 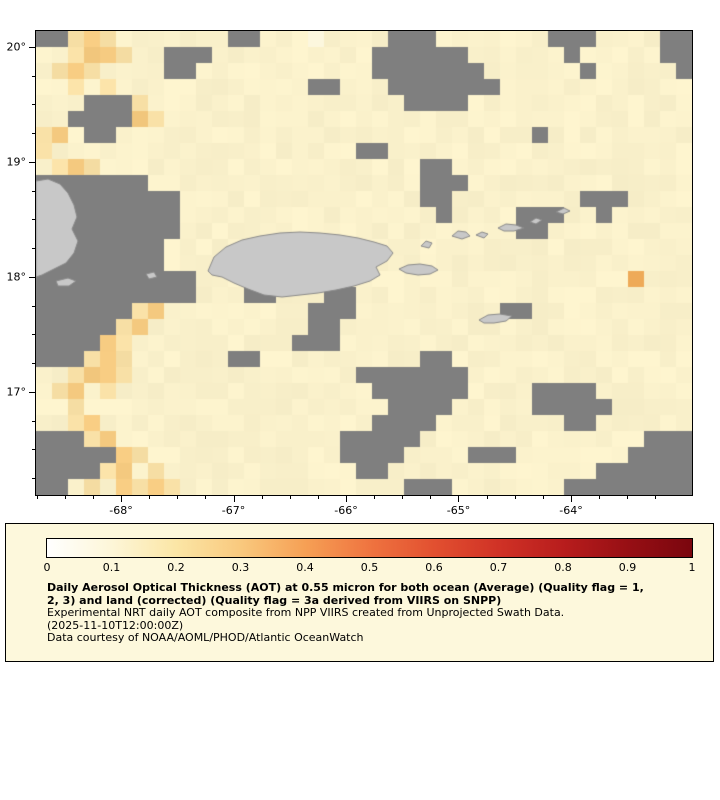 What do you see at coordinates (434, 567) in the screenshot?
I see `colorbar-tick-label: 0.6` at bounding box center [434, 567].